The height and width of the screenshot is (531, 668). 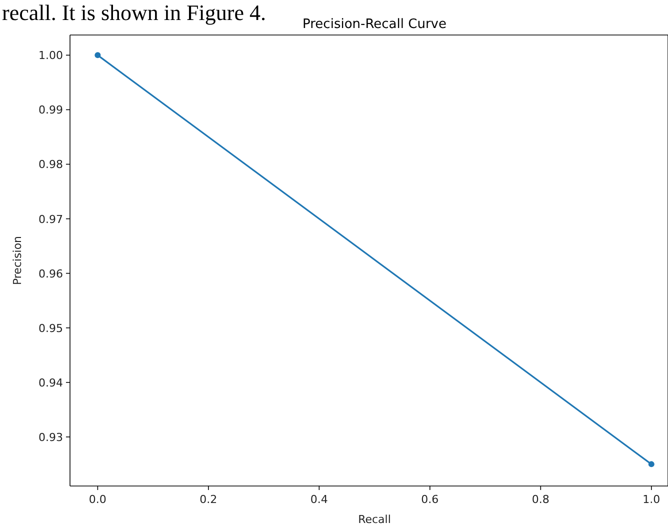 I want to click on x-axis-title: Recall, so click(x=374, y=519).